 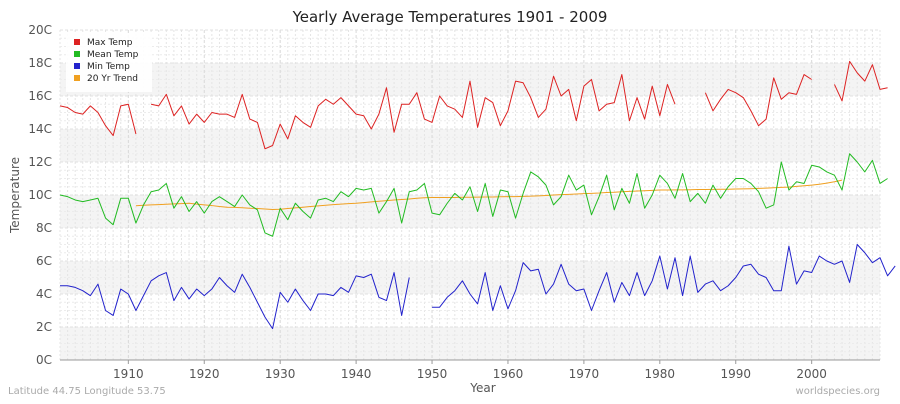 I want to click on legend-box, so click(x=109, y=63).